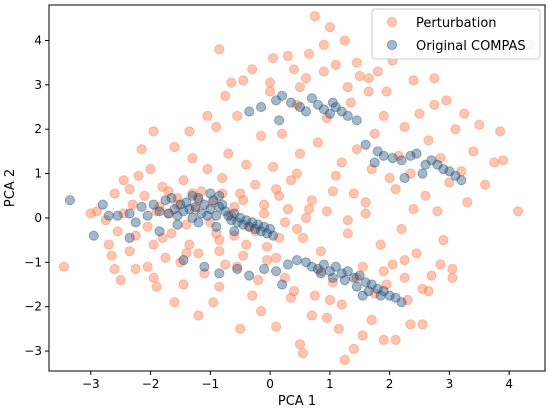 The image size is (548, 412). I want to click on y-tick-label: 4, so click(38, 40).